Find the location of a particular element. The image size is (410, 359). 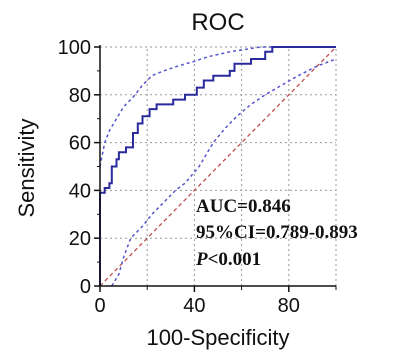

y-tick-label-60: 60 is located at coordinates (80, 144).